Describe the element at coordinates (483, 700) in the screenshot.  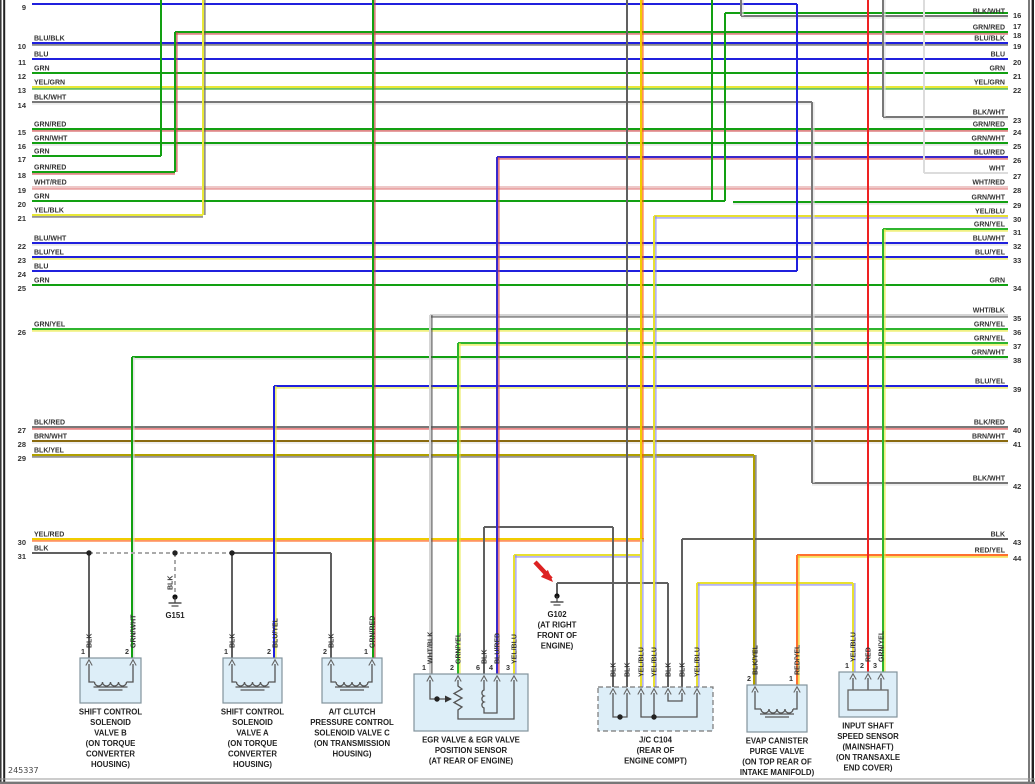
I see `egr-resistor` at that location.